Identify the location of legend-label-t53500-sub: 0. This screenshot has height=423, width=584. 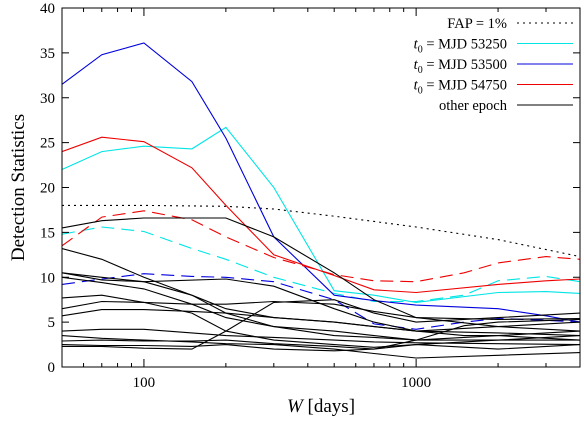
(420, 70).